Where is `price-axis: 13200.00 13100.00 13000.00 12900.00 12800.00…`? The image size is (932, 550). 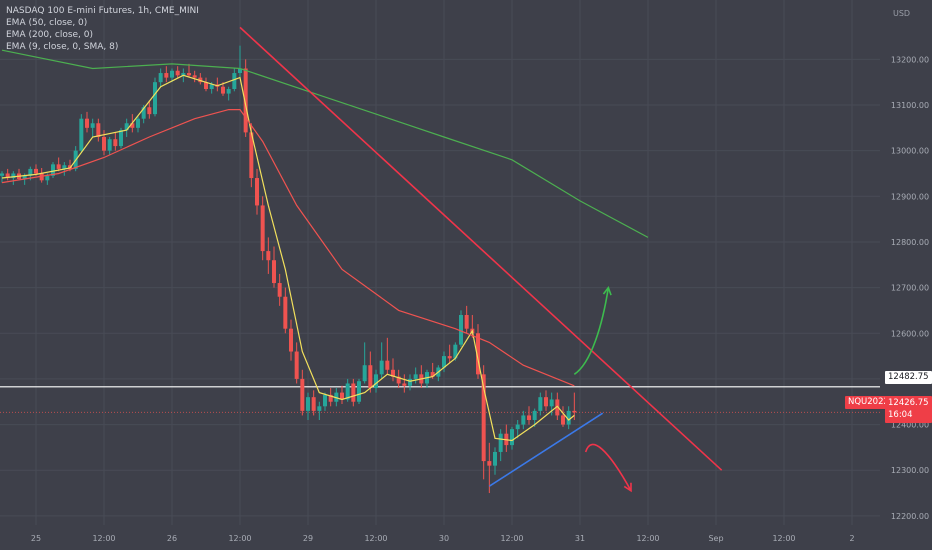 price-axis: 13200.00 13100.00 13000.00 12900.00 12800.00… is located at coordinates (910, 288).